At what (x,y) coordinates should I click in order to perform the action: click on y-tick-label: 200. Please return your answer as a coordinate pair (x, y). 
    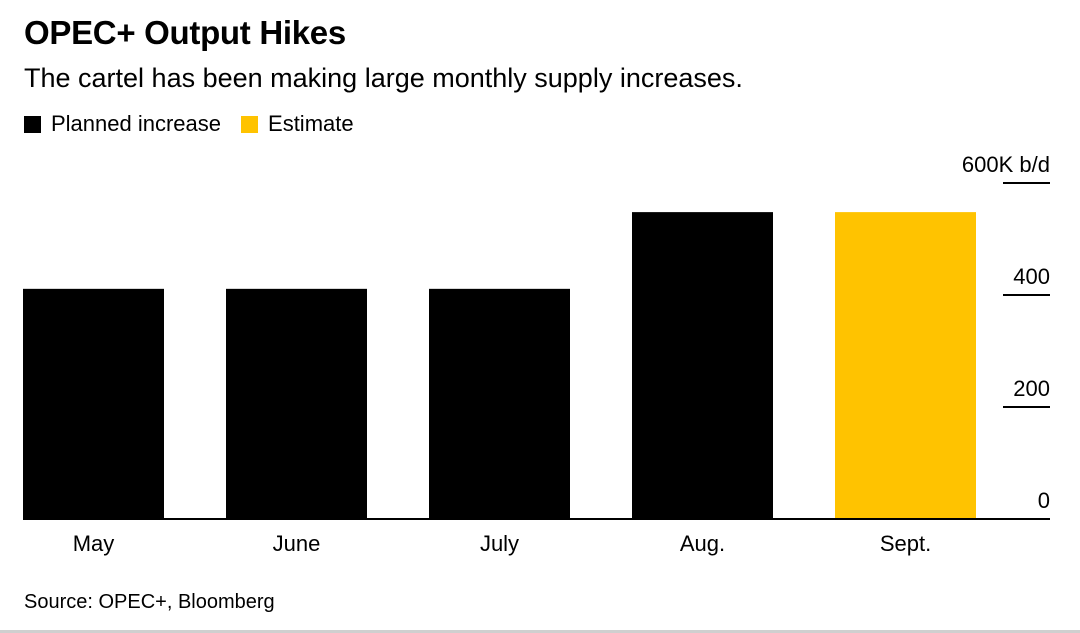
    Looking at the image, I should click on (1031, 388).